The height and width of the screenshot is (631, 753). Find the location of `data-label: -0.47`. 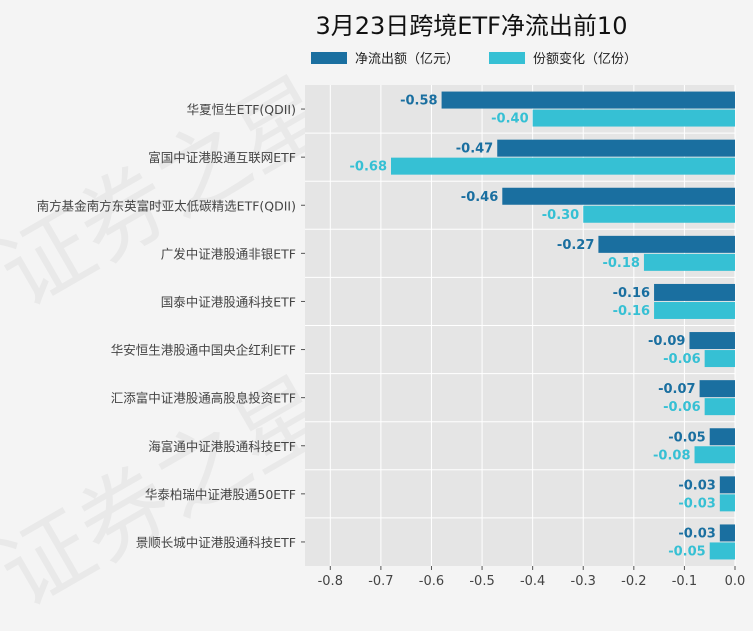

data-label: -0.47 is located at coordinates (474, 149).